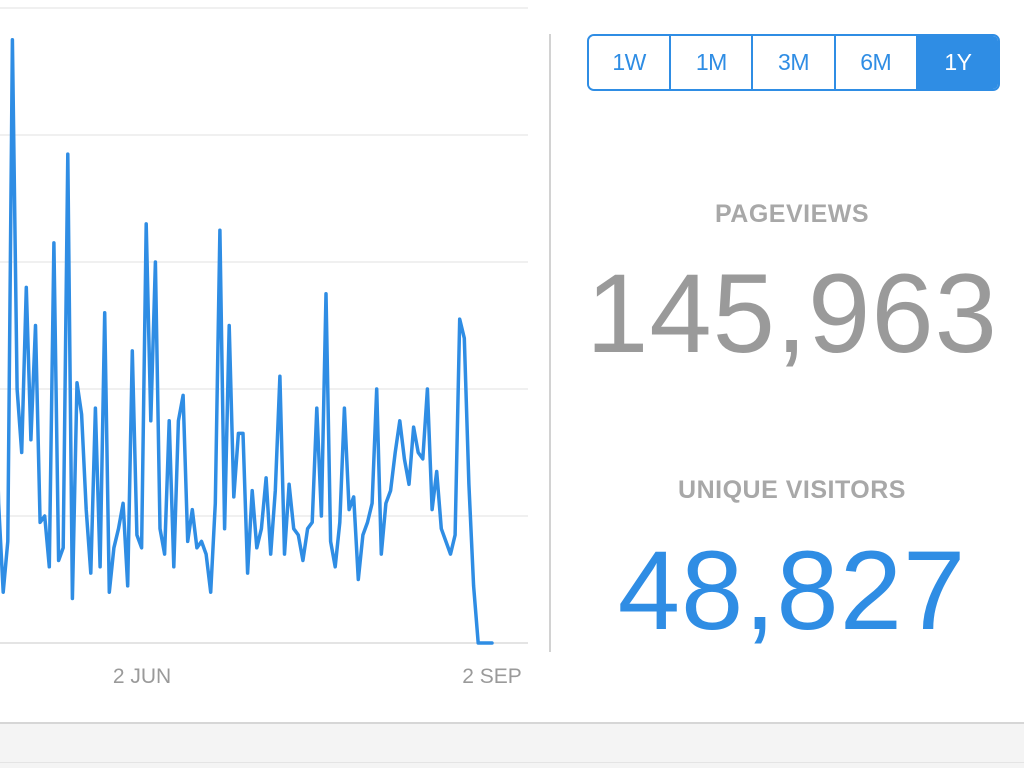 The image size is (1024, 768). Describe the element at coordinates (512, 745) in the screenshot. I see `footer-bar` at that location.